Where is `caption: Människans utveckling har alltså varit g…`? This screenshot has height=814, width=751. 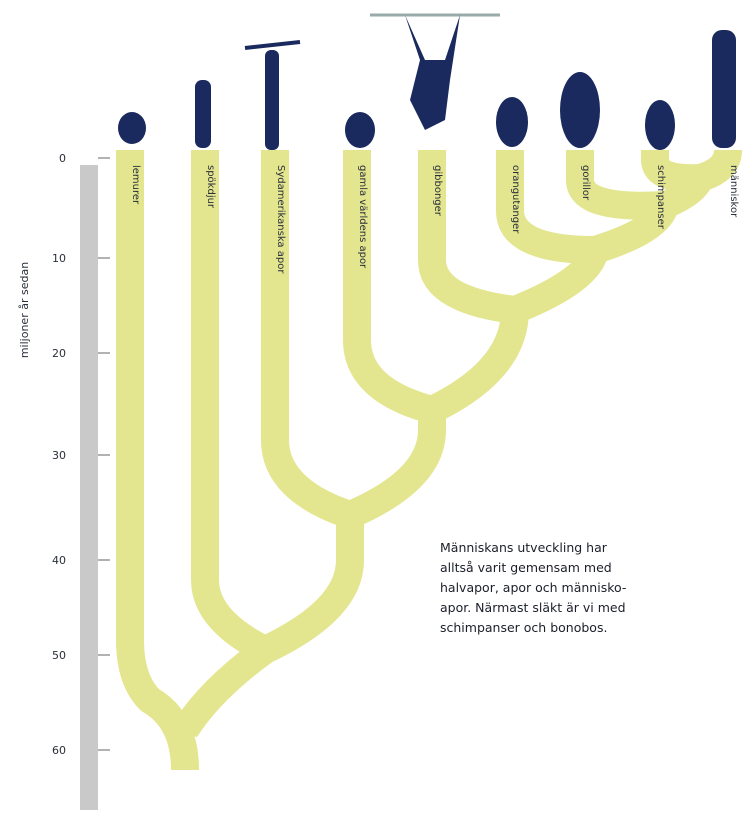 caption: Människans utveckling har alltså varit g… is located at coordinates (533, 587).